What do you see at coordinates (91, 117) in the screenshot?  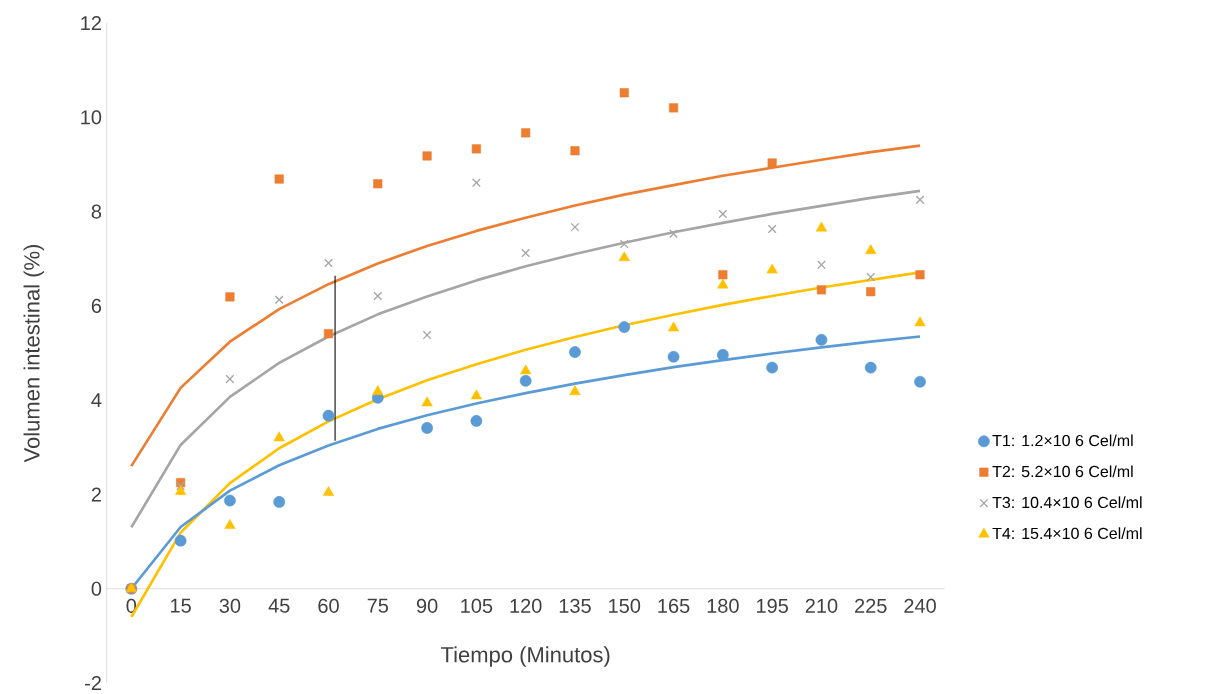 I see `y-tick-label: 10` at bounding box center [91, 117].